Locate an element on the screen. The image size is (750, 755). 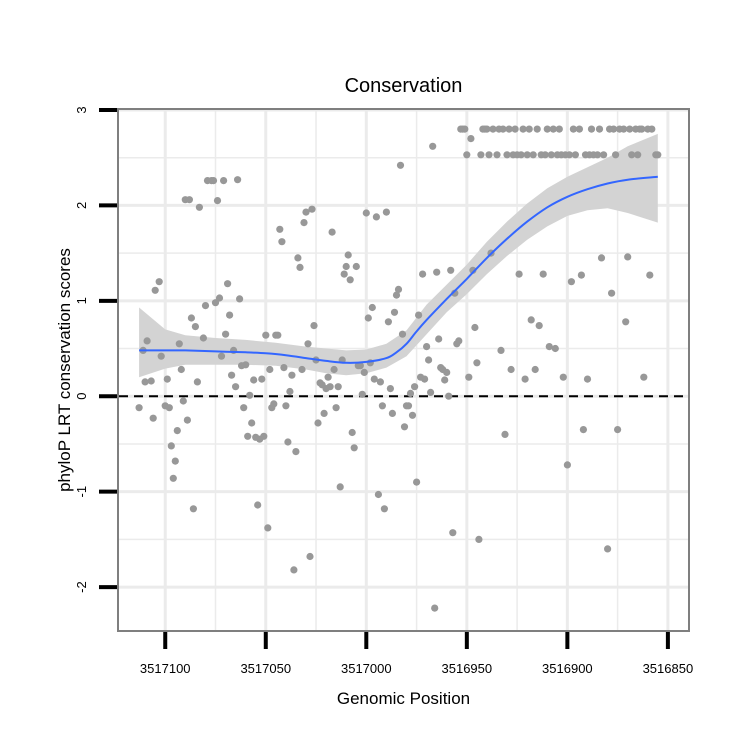
y-tick-label: 0 is located at coordinates (81, 396).